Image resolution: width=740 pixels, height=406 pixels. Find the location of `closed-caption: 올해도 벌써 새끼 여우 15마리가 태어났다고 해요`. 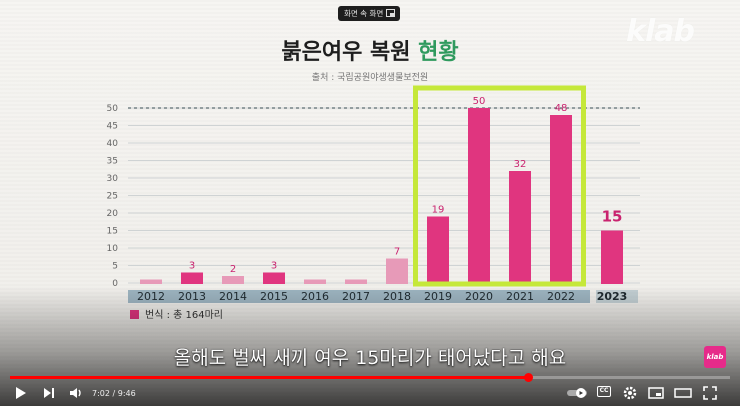

closed-caption: 올해도 벌써 새끼 여우 15마리가 태어났다고 해요 is located at coordinates (370, 358).